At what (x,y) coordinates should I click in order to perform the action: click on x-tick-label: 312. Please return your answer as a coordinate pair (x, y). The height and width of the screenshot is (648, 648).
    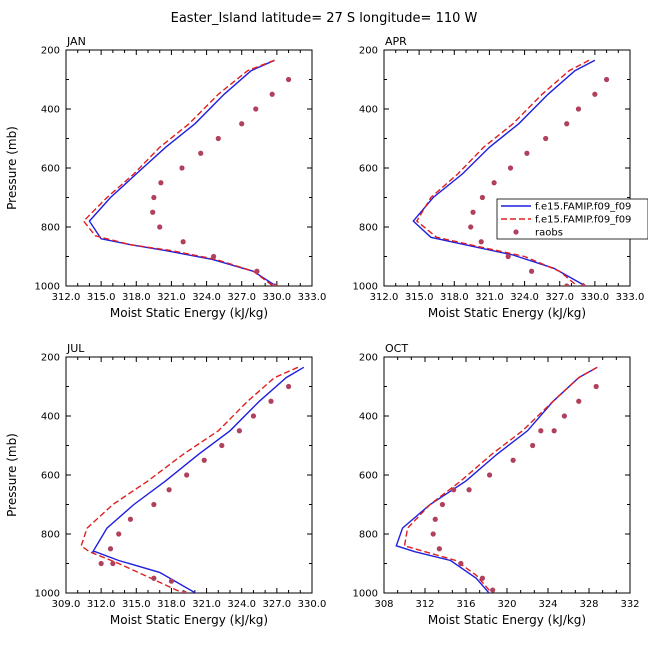
    Looking at the image, I should click on (424, 604).